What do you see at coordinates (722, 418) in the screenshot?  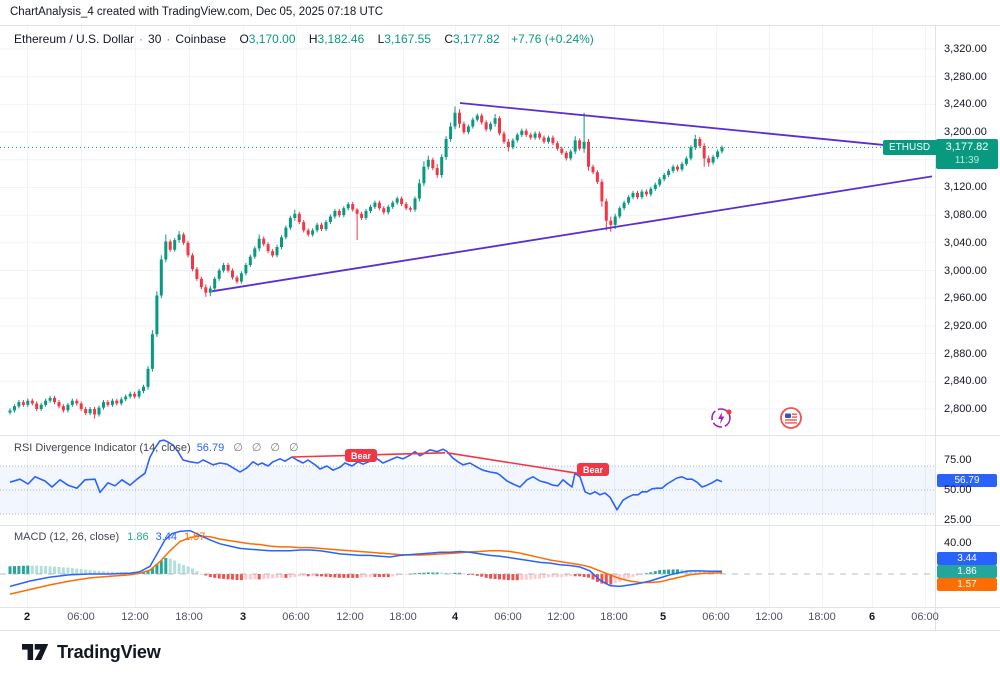 I see `lightning-event-icon` at bounding box center [722, 418].